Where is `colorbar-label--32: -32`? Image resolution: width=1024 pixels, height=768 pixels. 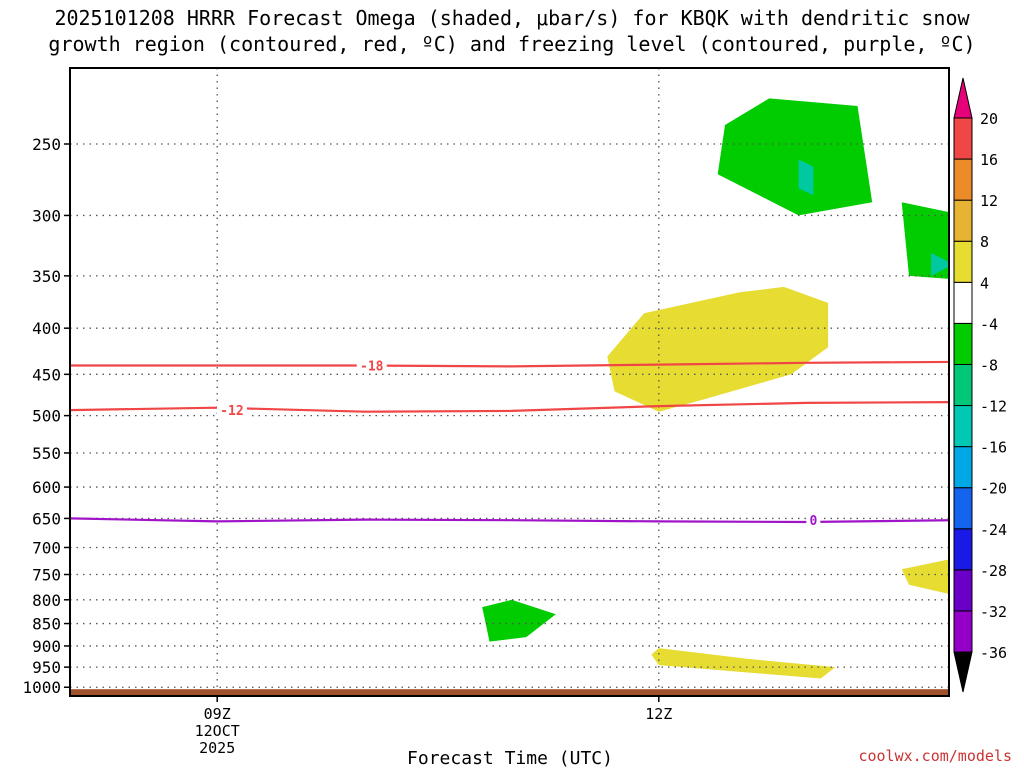 colorbar-label--32: -32 is located at coordinates (993, 612).